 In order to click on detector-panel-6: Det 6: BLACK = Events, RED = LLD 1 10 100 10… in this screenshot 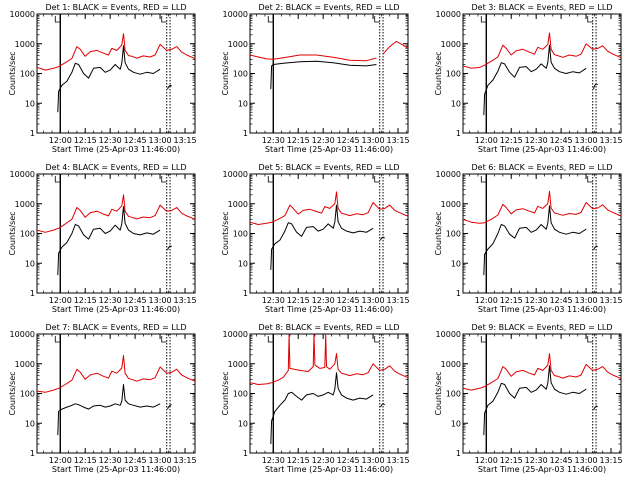, I will do `click(528, 238)`.